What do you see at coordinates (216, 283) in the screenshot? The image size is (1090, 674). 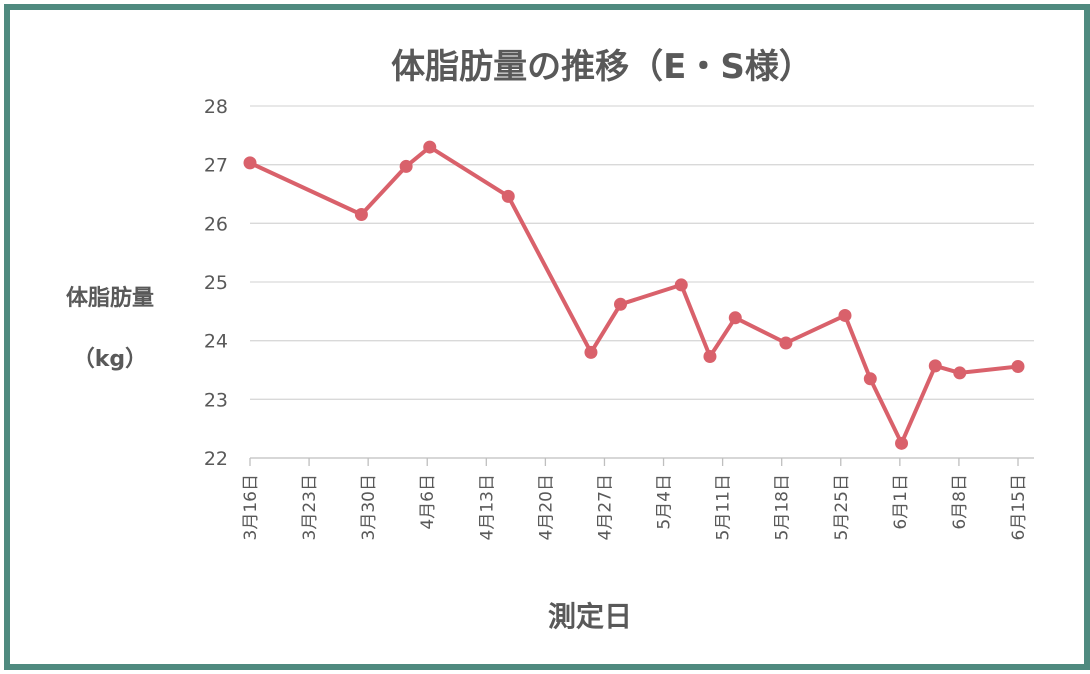 I see `y-tick-label: 25` at bounding box center [216, 283].